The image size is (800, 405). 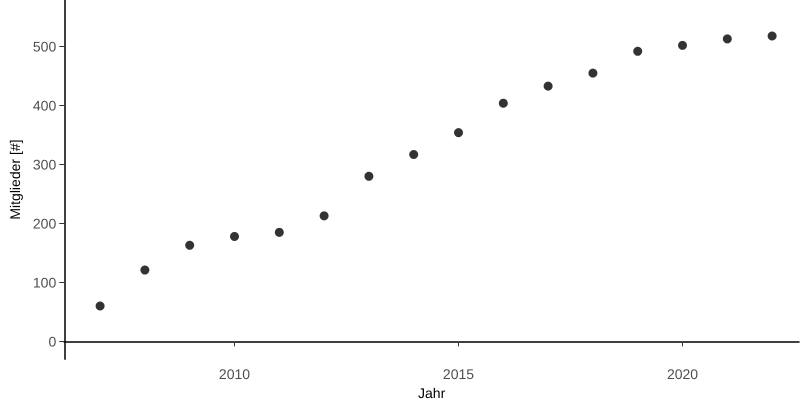 I want to click on x-tick-label: 2010, so click(x=234, y=374).